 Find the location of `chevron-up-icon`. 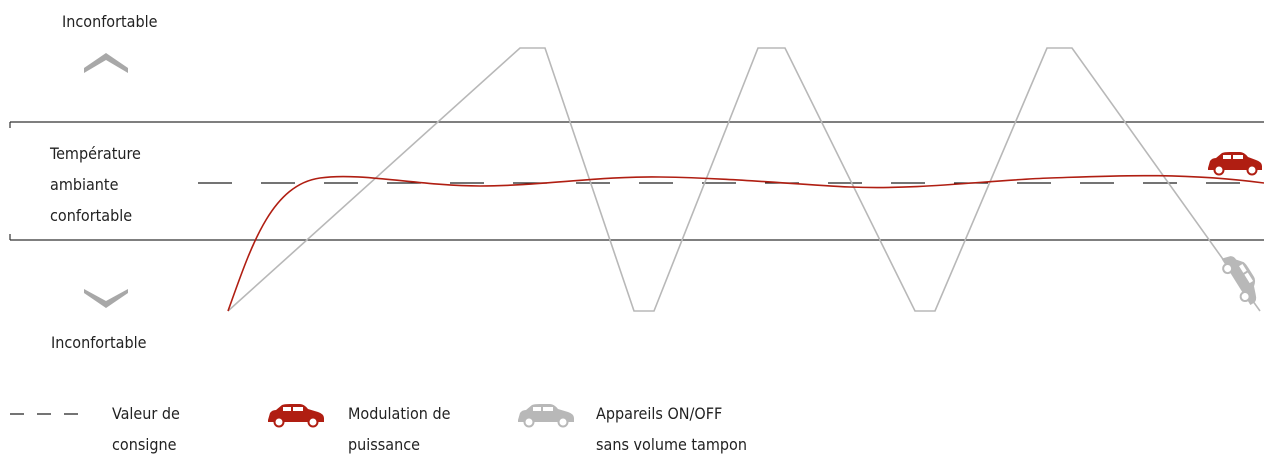

chevron-up-icon is located at coordinates (106, 63).